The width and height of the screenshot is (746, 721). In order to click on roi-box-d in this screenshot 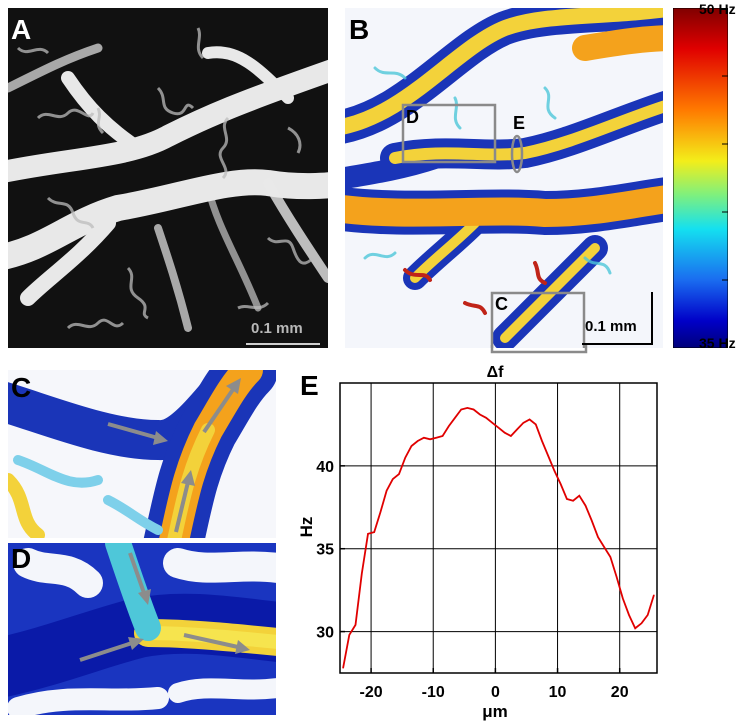, I will do `click(449, 133)`.